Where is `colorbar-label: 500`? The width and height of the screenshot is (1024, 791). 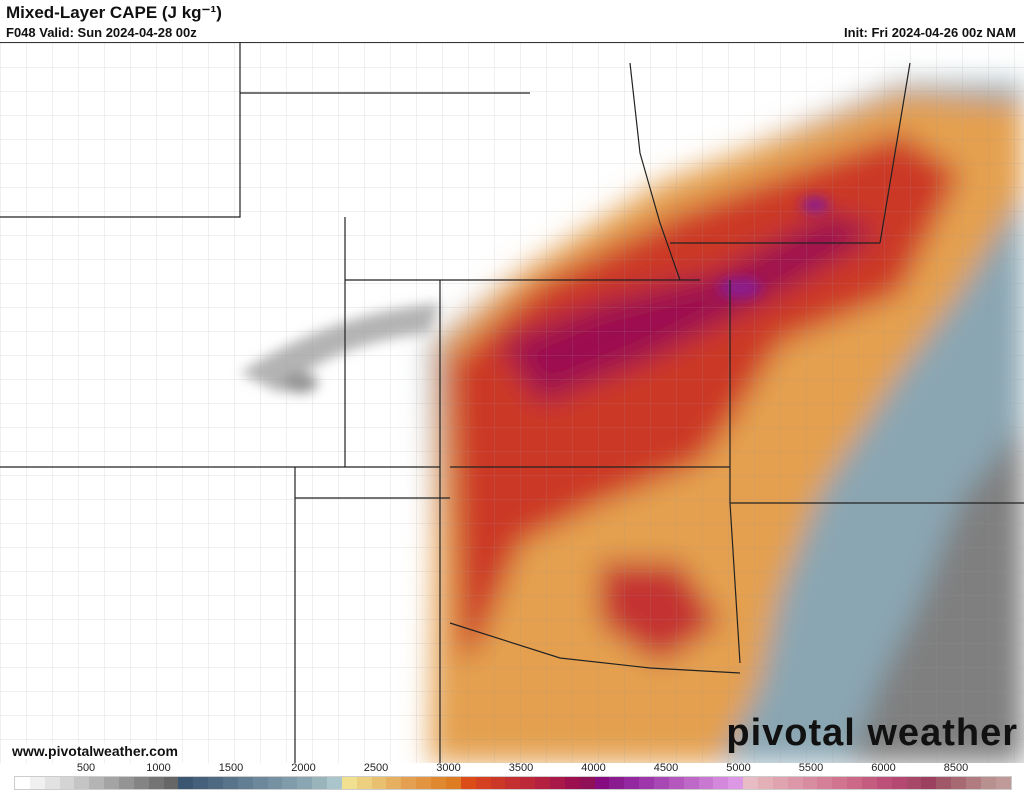 colorbar-label: 500 is located at coordinates (86, 768).